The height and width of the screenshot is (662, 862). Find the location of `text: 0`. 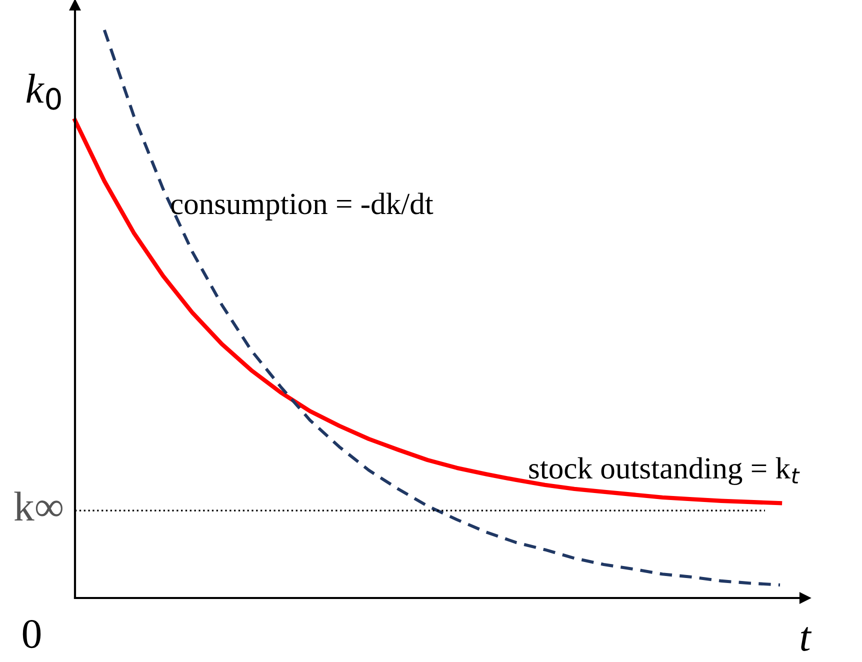

text: 0 is located at coordinates (31, 634).